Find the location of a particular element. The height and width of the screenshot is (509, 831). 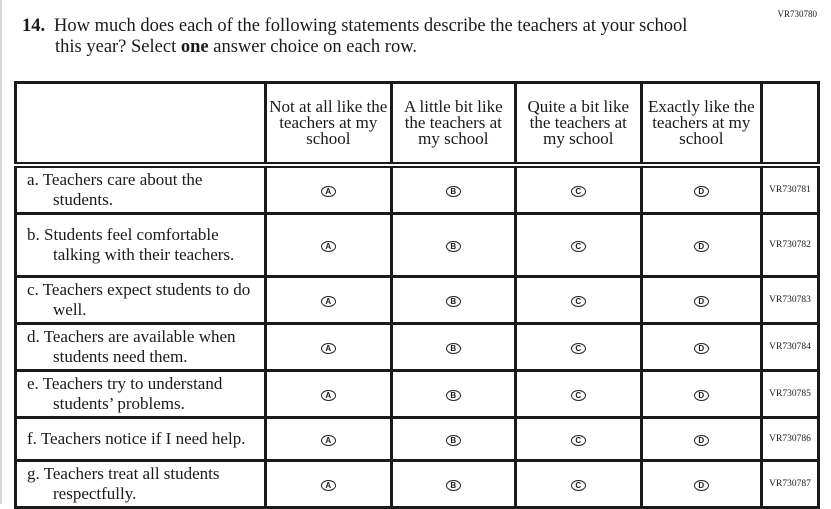

statement-text: c. Teachers expect students to do well. is located at coordinates (139, 299).